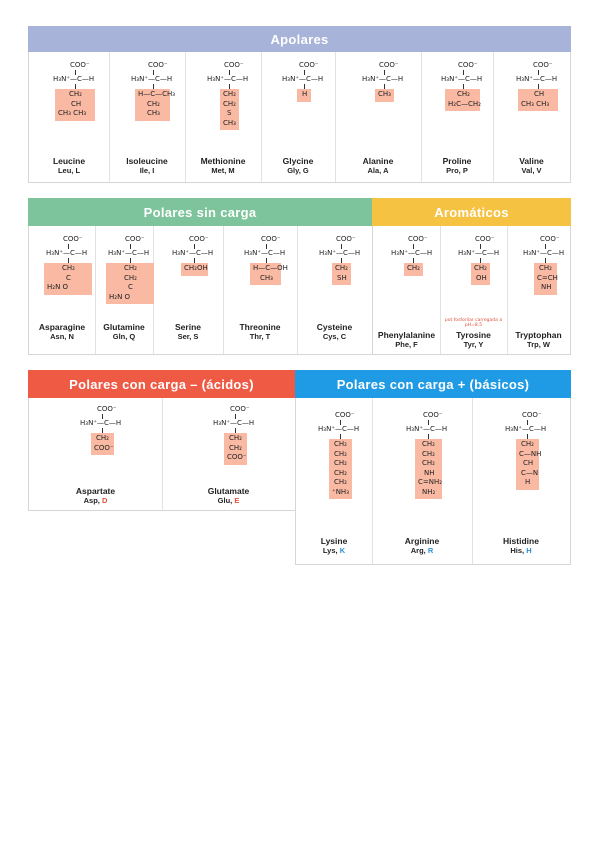 Image resolution: width=599 pixels, height=848 pixels. What do you see at coordinates (260, 327) in the screenshot?
I see `amino-acid-name: Threonine` at bounding box center [260, 327].